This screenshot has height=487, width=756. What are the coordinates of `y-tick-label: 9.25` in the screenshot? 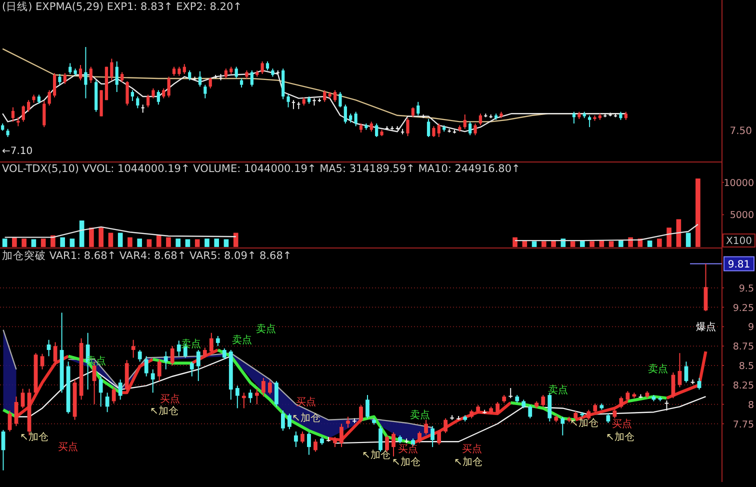 It's located at (743, 308).